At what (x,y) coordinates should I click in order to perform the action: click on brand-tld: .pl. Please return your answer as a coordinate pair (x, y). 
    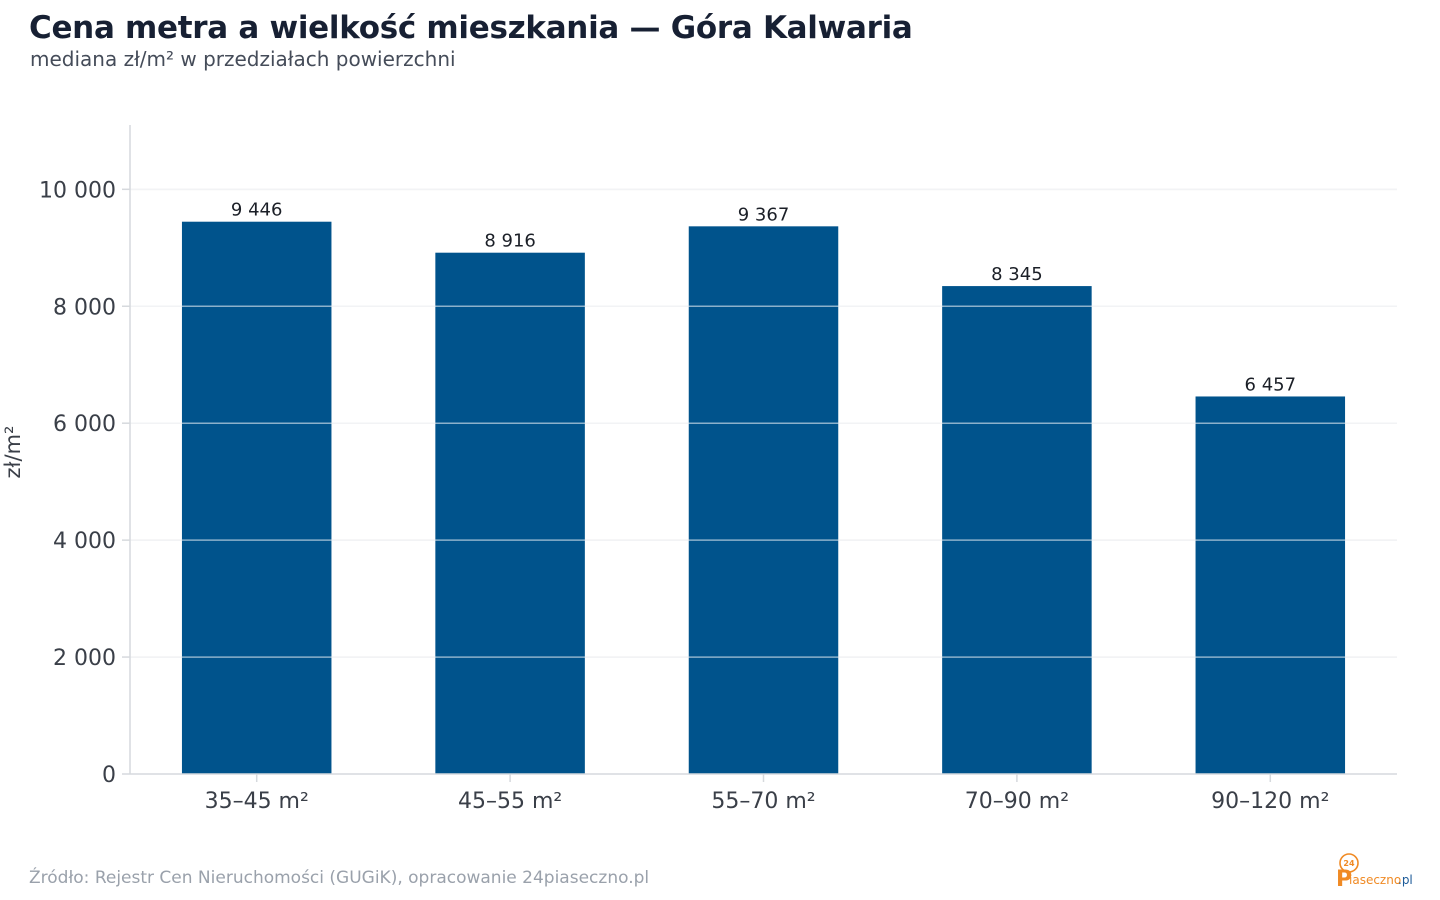
    Looking at the image, I should click on (1405, 880).